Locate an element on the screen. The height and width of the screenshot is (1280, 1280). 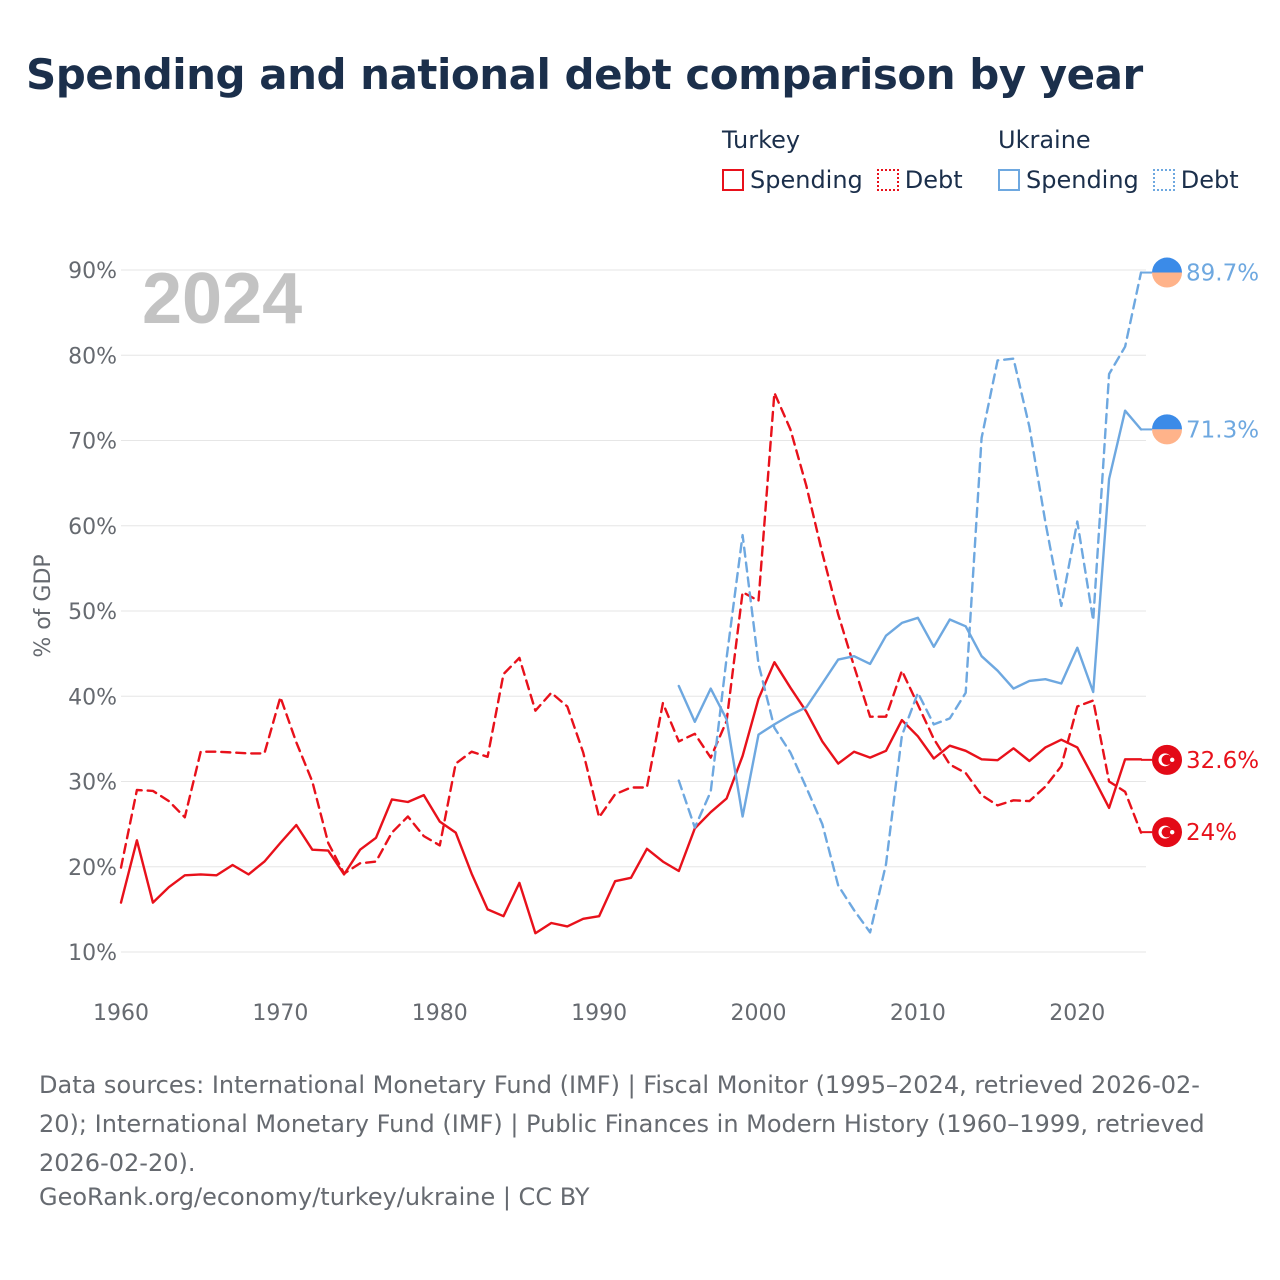
x-tick-label: 1980 is located at coordinates (440, 1013).